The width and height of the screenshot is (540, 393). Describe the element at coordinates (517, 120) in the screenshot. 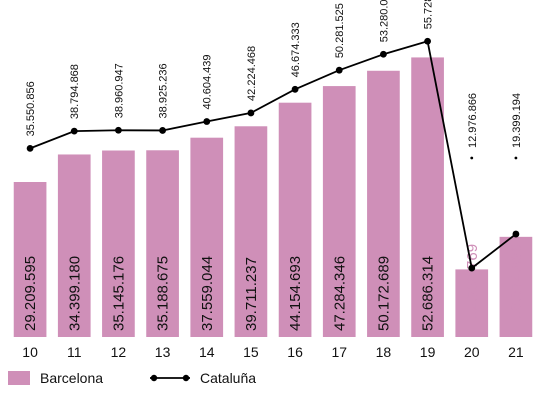

I see `line-label-21: 19.399.194` at that location.